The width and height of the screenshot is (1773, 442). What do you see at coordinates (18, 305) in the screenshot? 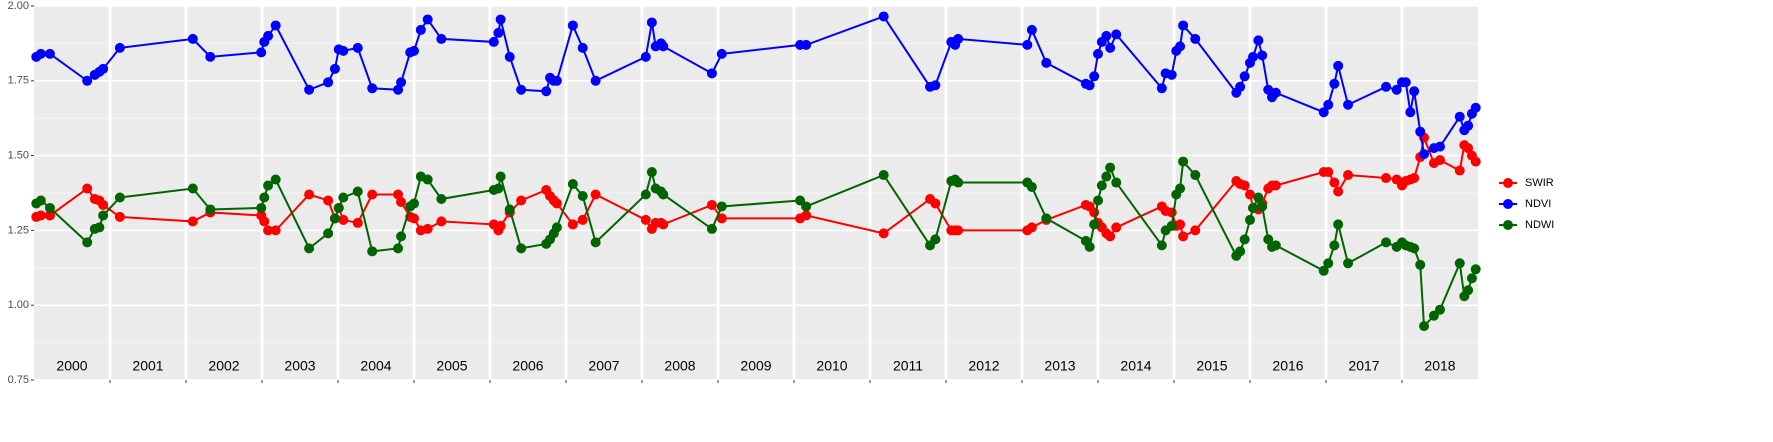
I see `y-tick-label: 1.00` at bounding box center [18, 305].